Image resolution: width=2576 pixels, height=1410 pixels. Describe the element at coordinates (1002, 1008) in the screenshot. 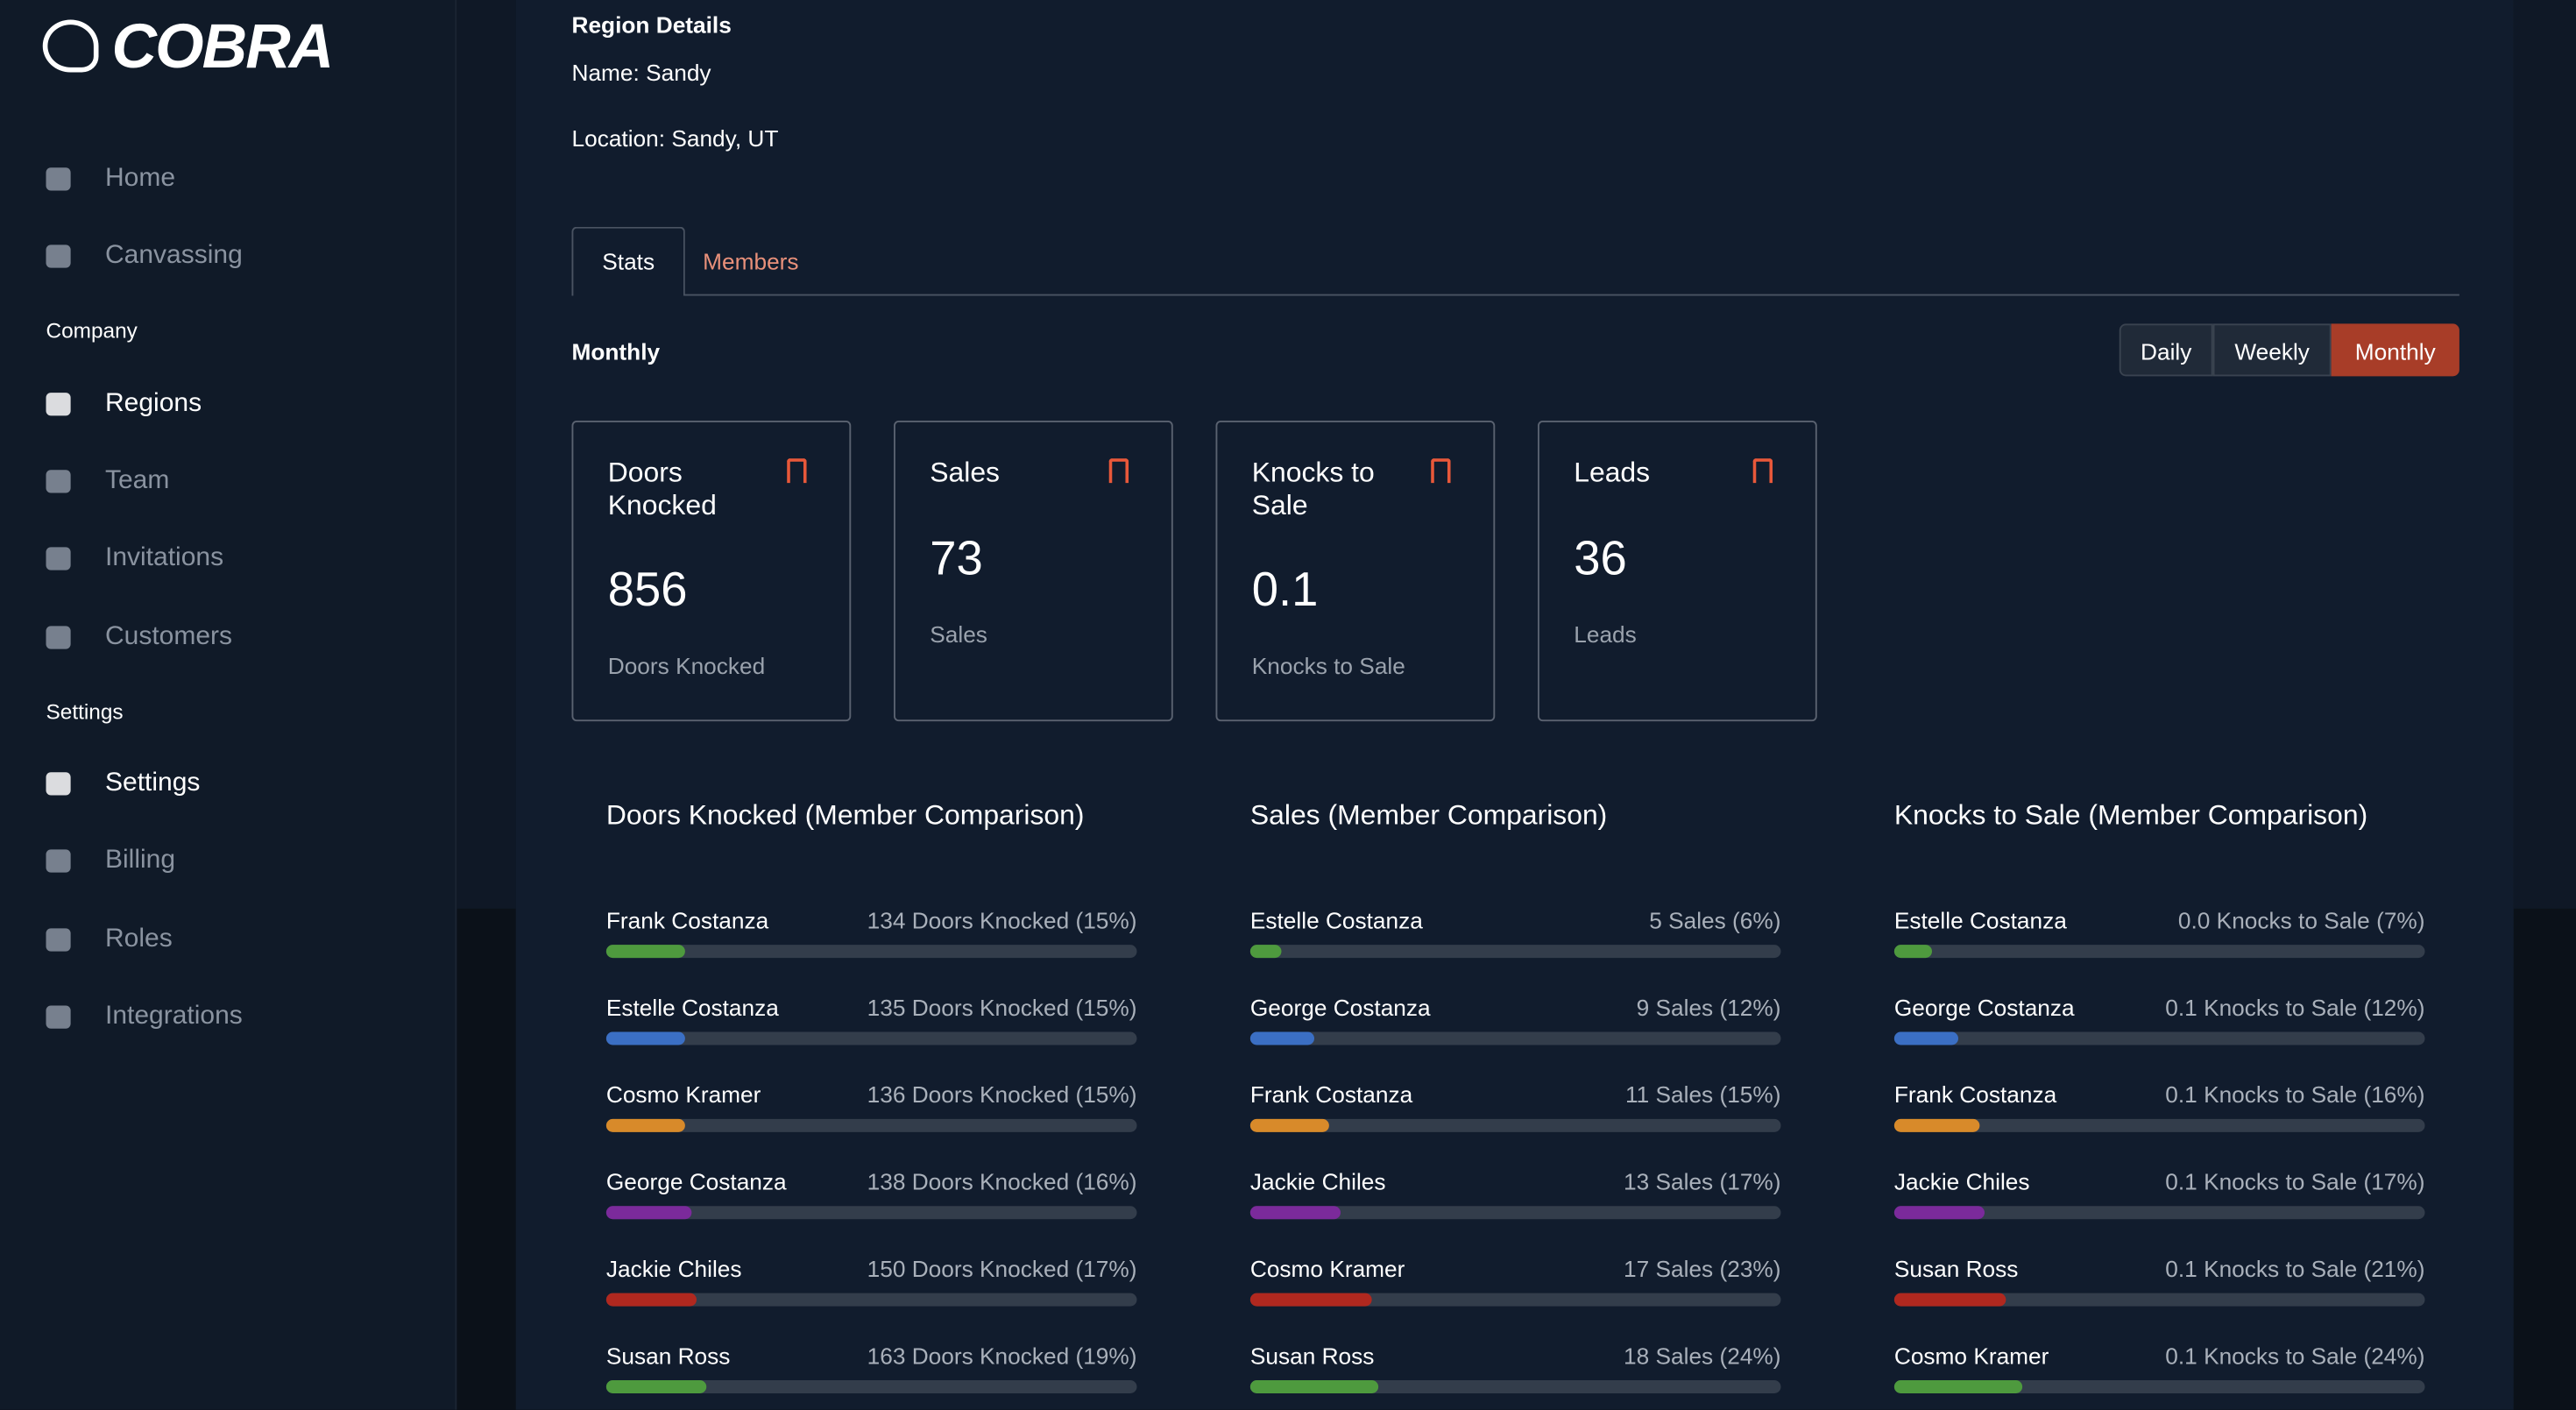

I see `member-value: 135 Doors Knocked (15%)` at that location.